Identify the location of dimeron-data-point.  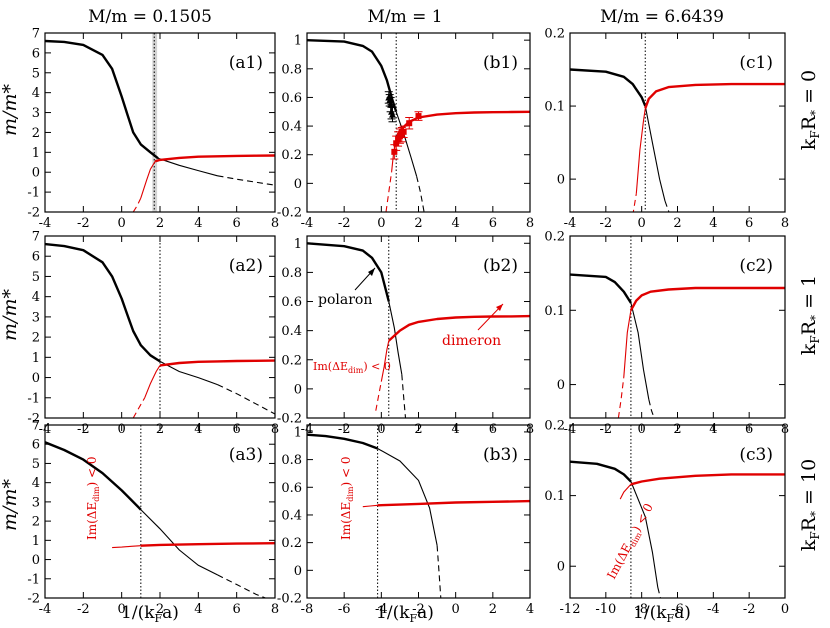
(403, 131).